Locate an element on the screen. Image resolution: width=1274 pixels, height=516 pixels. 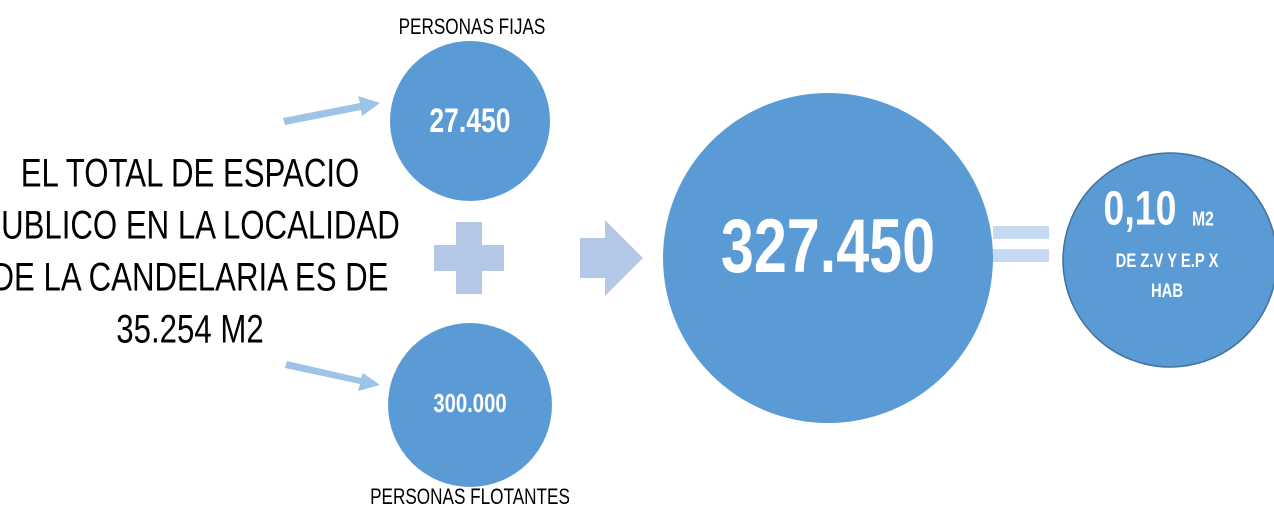
bottom-value: 300.000 is located at coordinates (469, 402).